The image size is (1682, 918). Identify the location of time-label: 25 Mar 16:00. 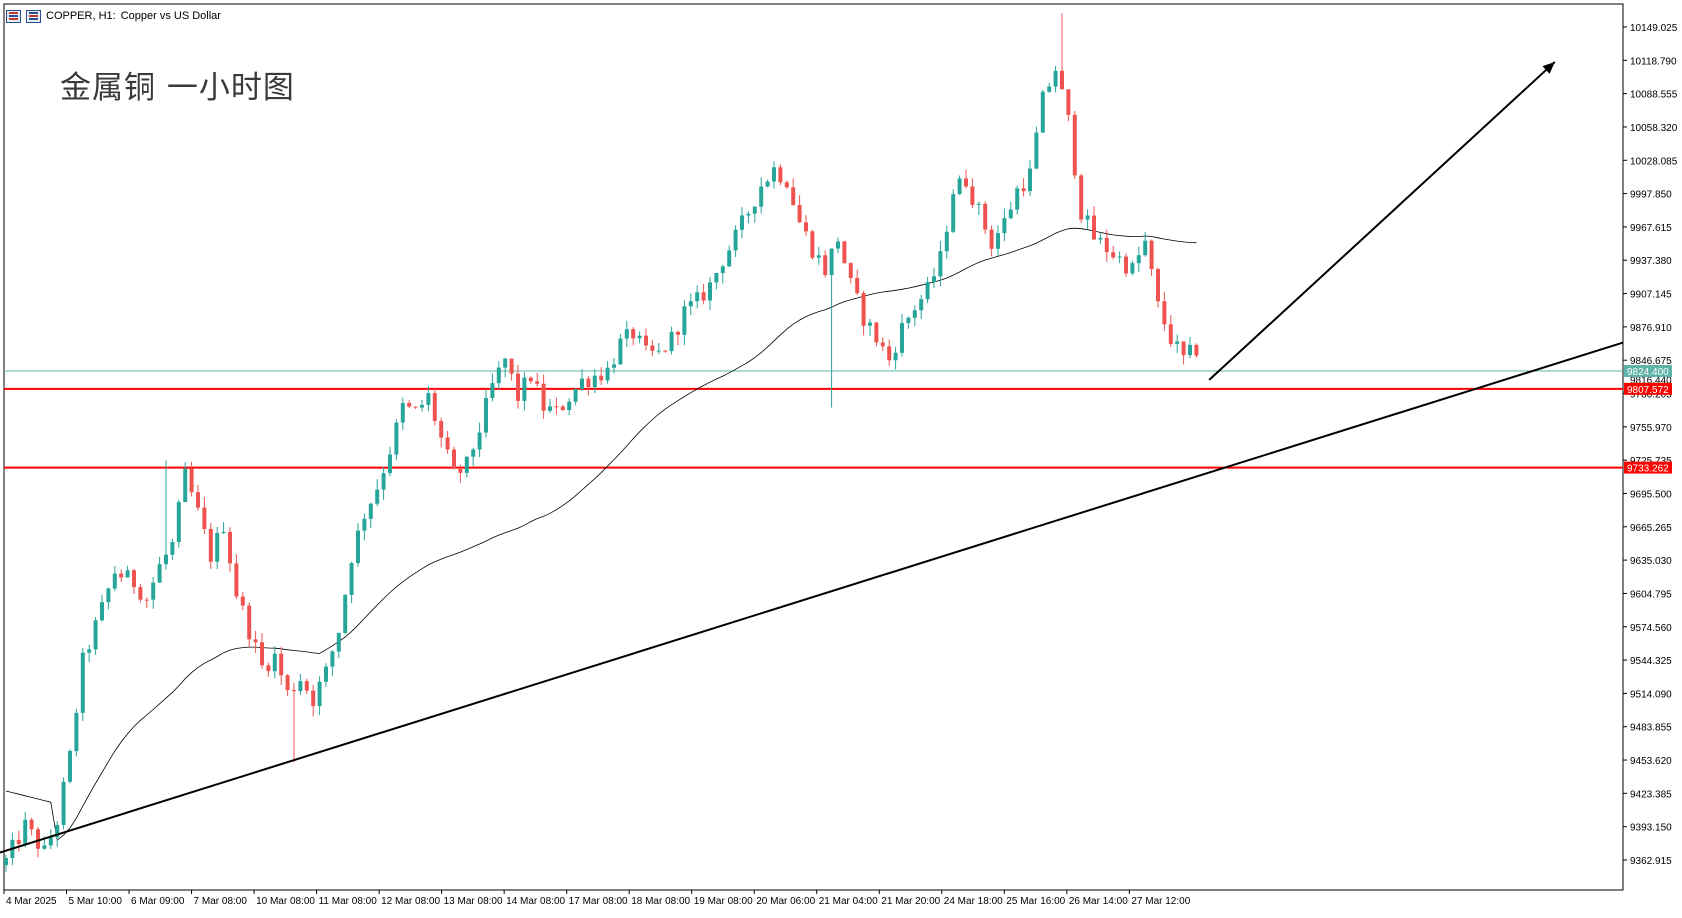
(1035, 901).